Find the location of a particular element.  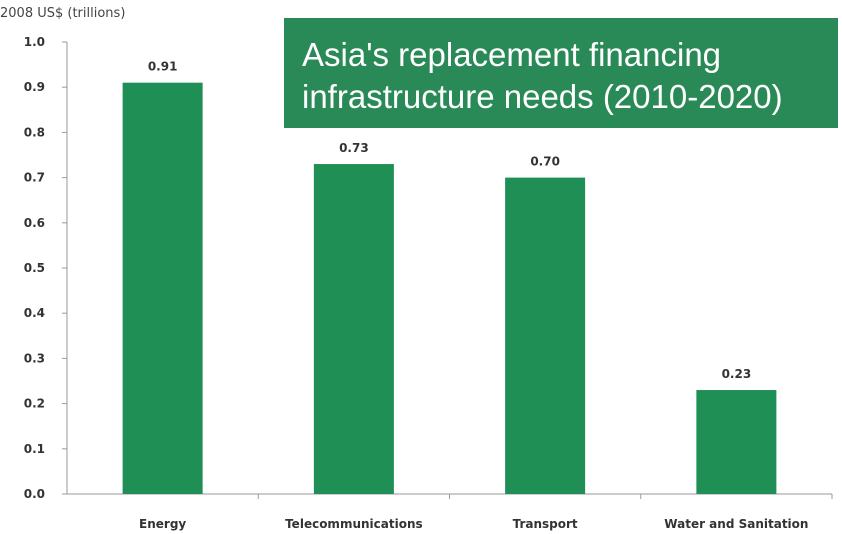

y-tick-label: 0.1 is located at coordinates (34, 449).